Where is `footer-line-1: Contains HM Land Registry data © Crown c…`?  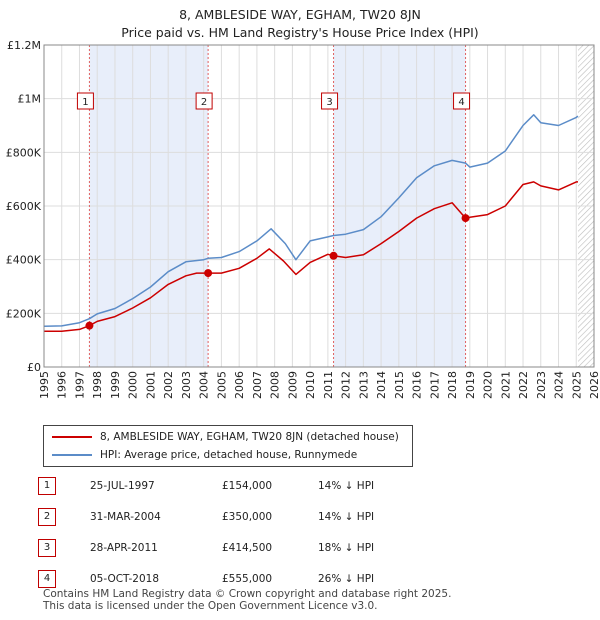
footer-line-1: Contains HM Land Registry data © Crown c… is located at coordinates (247, 594).